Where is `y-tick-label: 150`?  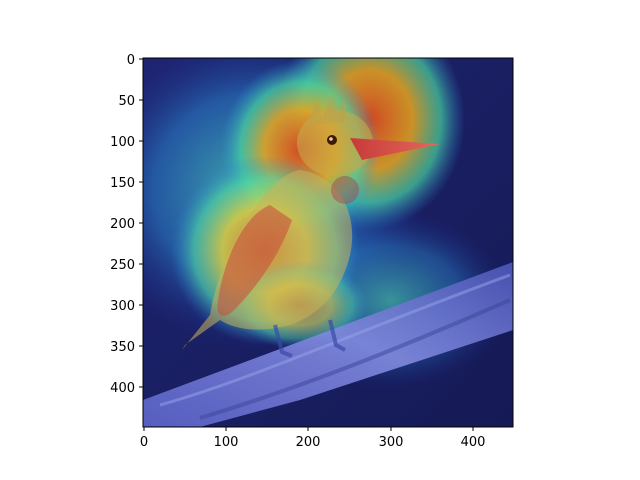
y-tick-label: 150 is located at coordinates (122, 183).